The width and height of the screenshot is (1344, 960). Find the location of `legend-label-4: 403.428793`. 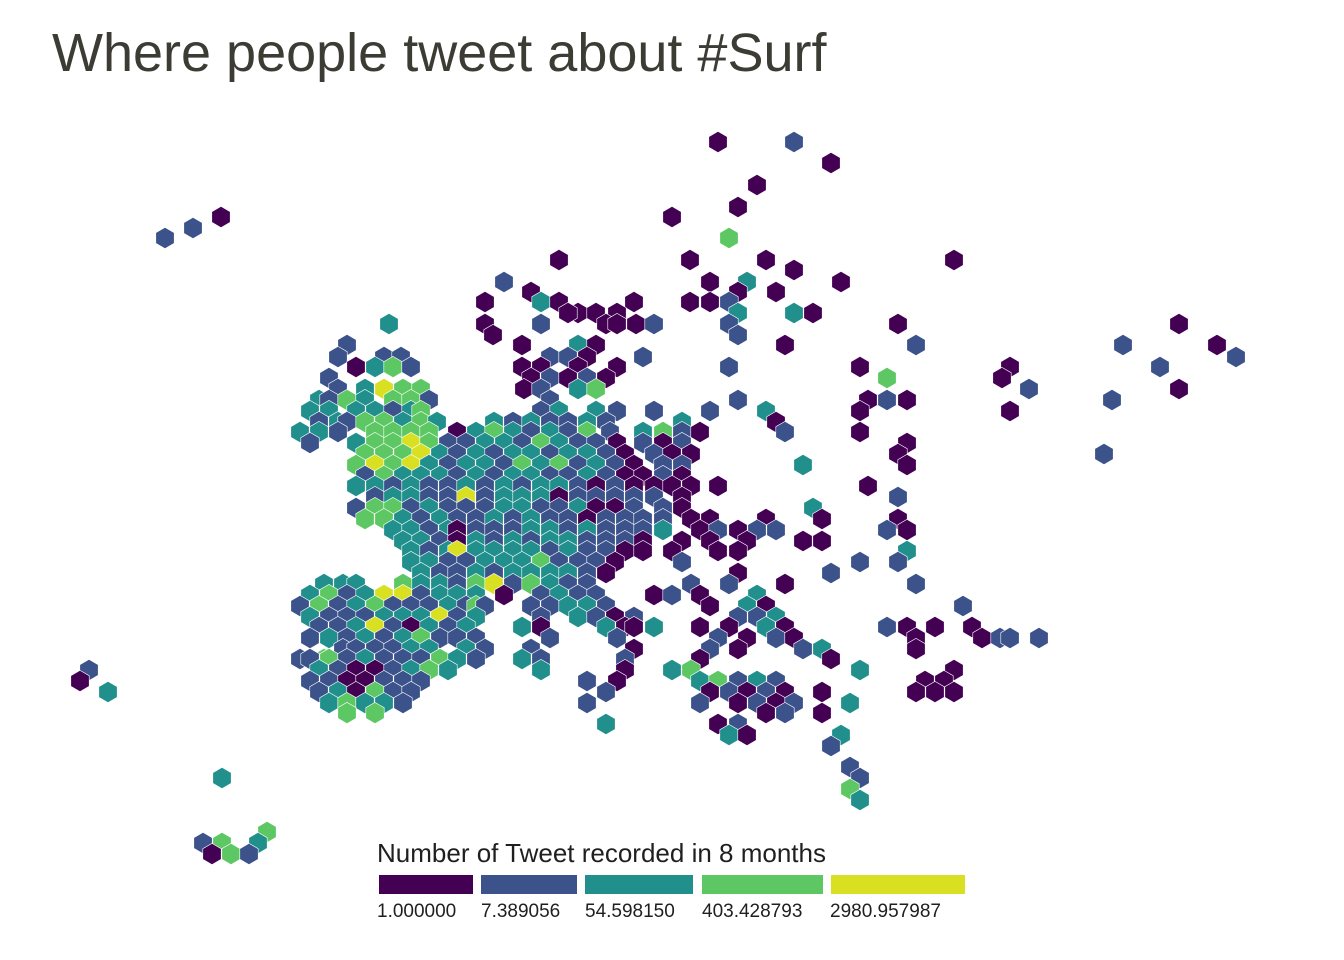

legend-label-4: 403.428793 is located at coordinates (752, 911).